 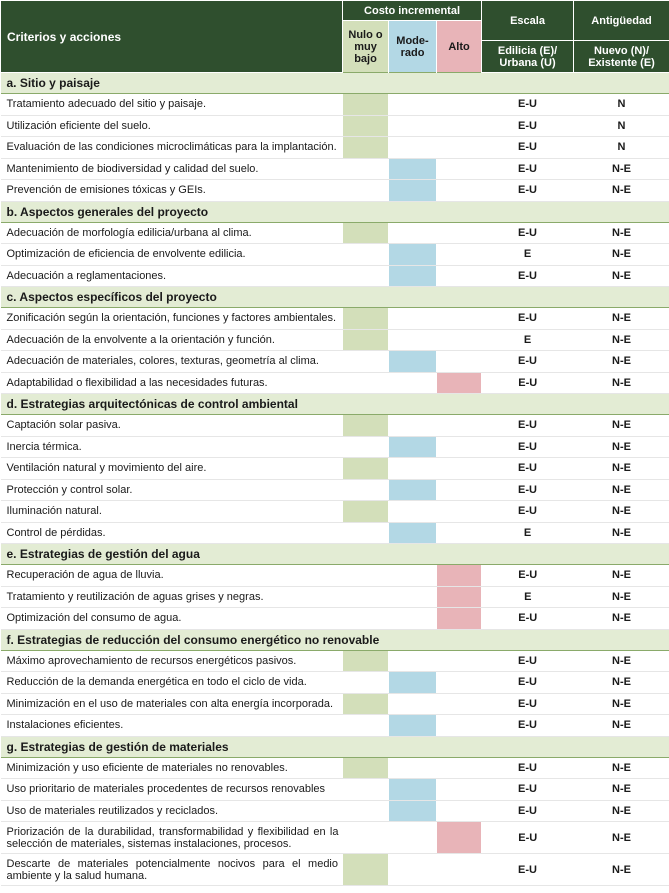 What do you see at coordinates (334, 554) in the screenshot?
I see `section-title: e. Estrategias de gestión del agua` at bounding box center [334, 554].